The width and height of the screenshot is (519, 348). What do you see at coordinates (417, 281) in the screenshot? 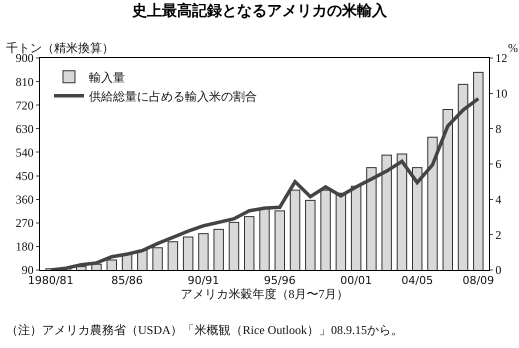
I see `x-tick-label: 04/05` at bounding box center [417, 281].